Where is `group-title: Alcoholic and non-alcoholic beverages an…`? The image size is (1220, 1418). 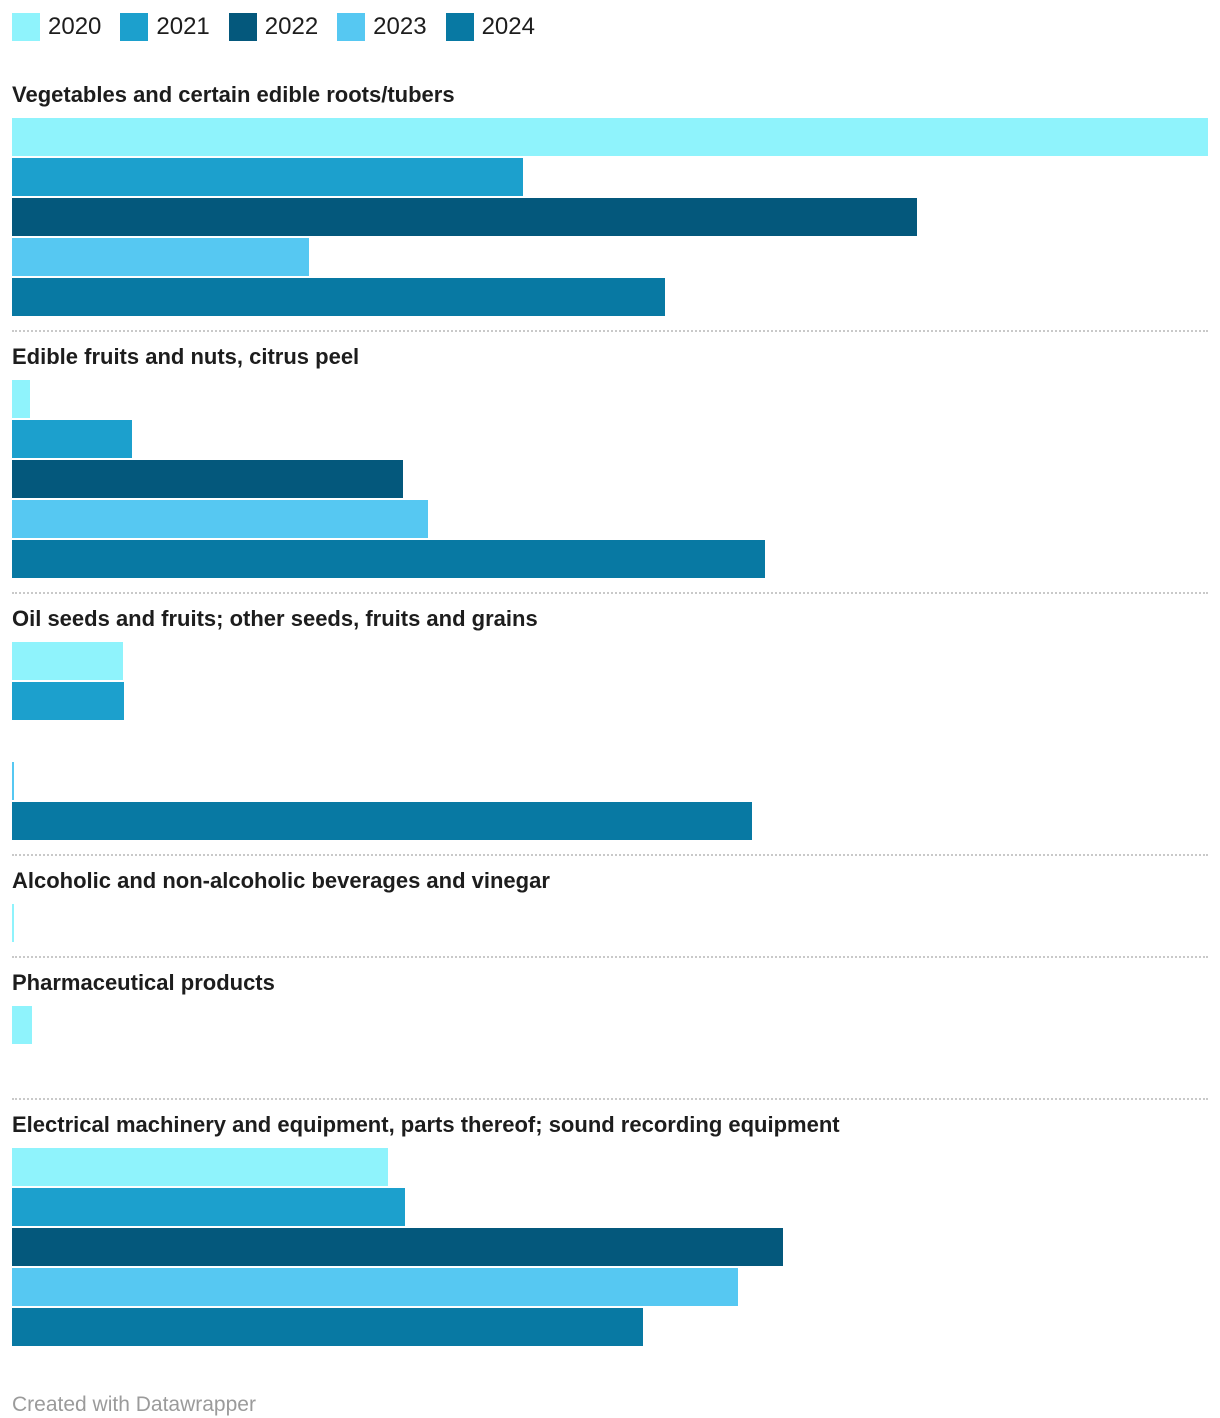
group-title: Alcoholic and non-alcoholic beverages an… is located at coordinates (281, 880).